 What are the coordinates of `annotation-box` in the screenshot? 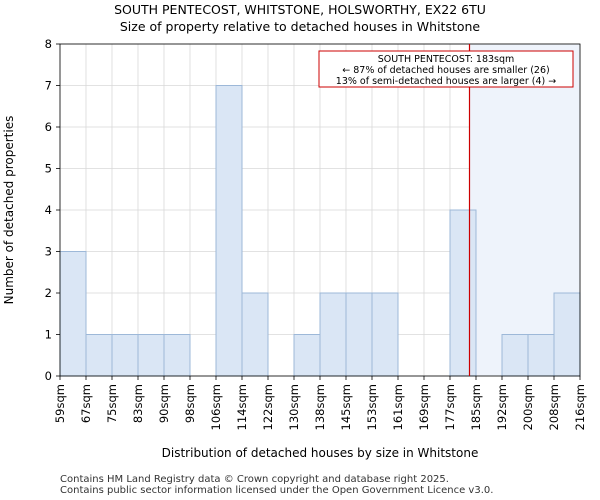 It's located at (446, 69).